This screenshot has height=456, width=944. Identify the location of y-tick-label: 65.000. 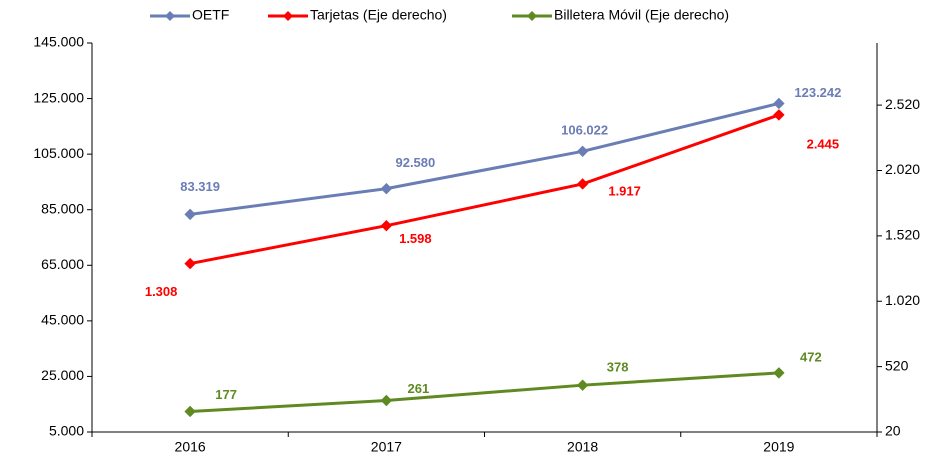
(62, 264).